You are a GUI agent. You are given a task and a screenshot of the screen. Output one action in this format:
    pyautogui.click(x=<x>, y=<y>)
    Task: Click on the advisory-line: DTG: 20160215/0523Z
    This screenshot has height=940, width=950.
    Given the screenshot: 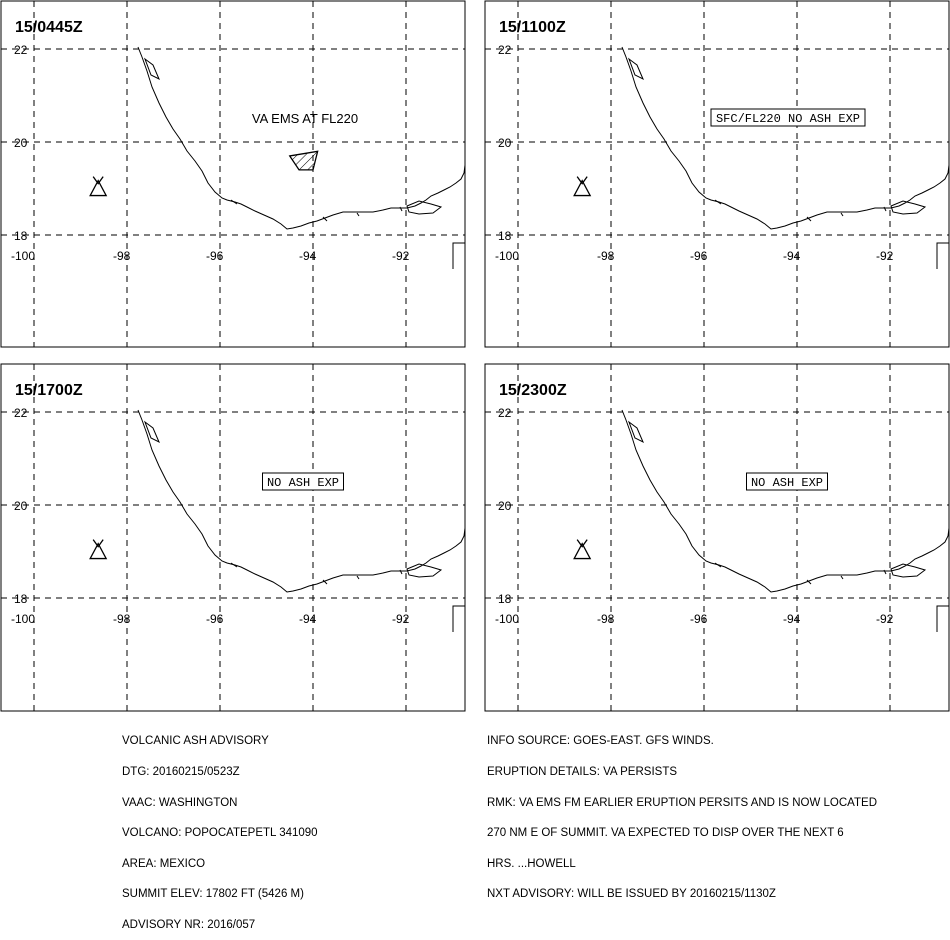 What is the action you would take?
    pyautogui.click(x=181, y=772)
    